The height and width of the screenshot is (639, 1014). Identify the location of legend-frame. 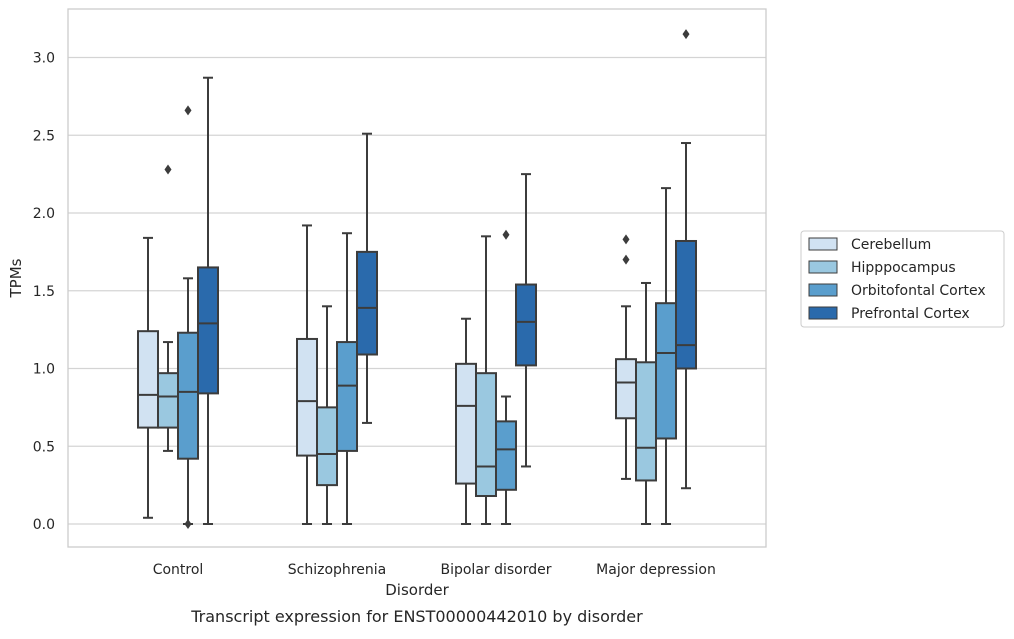
(902, 279).